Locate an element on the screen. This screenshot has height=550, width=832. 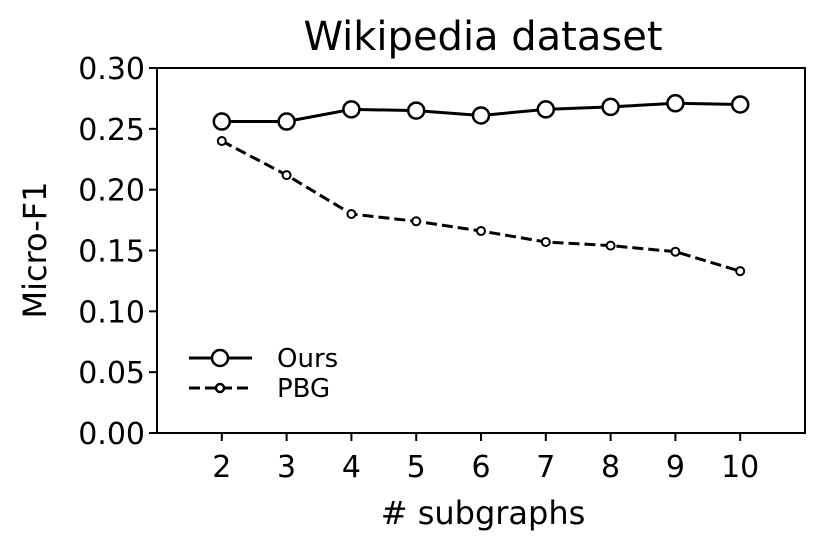
x-tick-label-3: 3 is located at coordinates (286, 467).